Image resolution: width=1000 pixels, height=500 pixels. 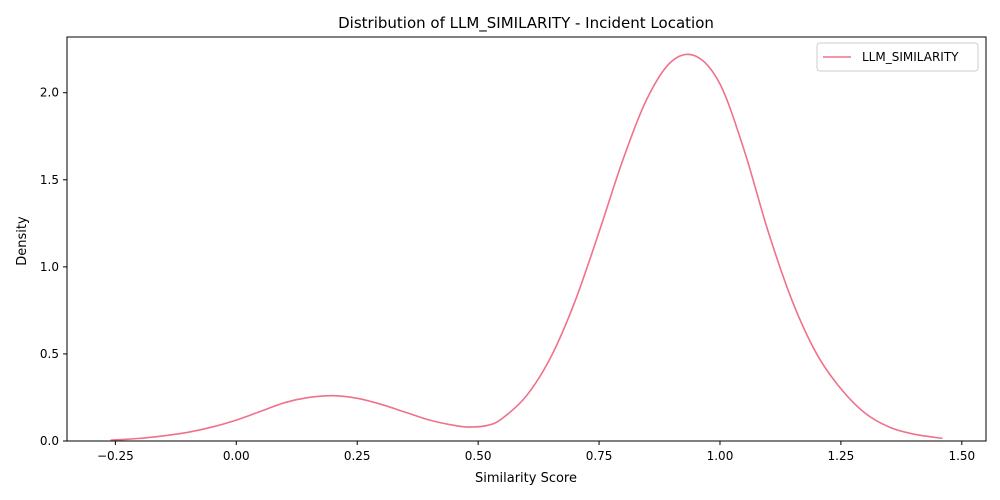 What do you see at coordinates (236, 456) in the screenshot?
I see `x-tick-label: 0.00` at bounding box center [236, 456].